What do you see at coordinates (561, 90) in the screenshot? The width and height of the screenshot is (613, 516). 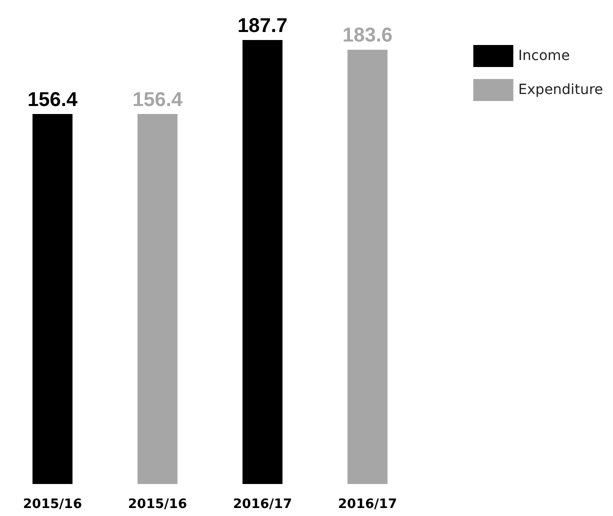 I see `legend-label: Expenditure` at bounding box center [561, 90].